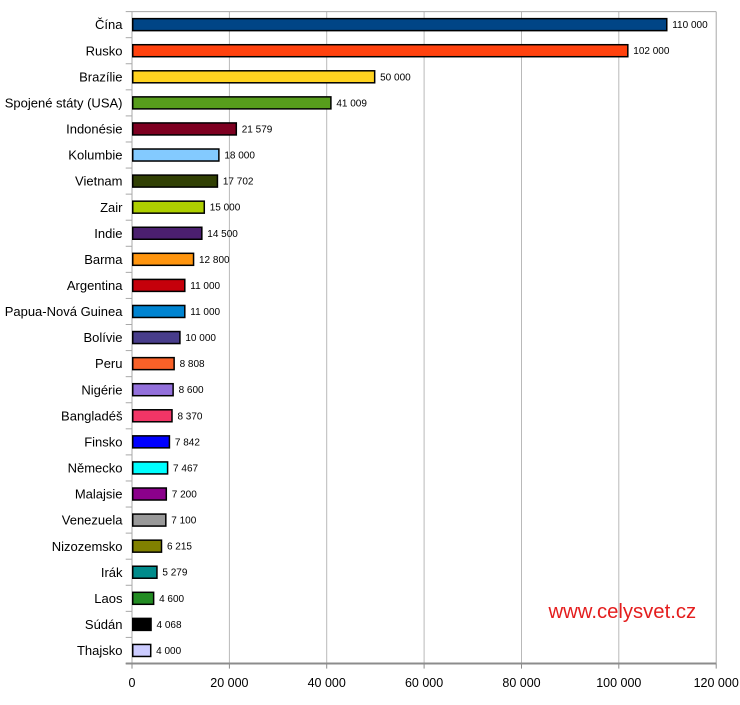 The image size is (740, 705). Describe the element at coordinates (102, 337) in the screenshot. I see `svg-text: Bolívie` at that location.